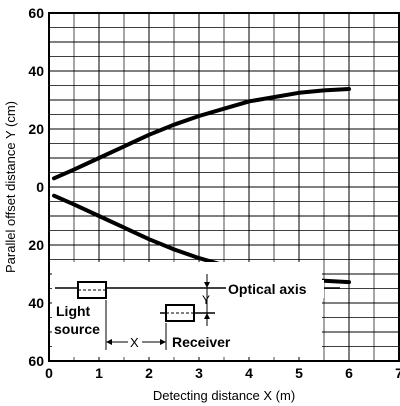 The image size is (400, 406). I want to click on y-arrow-bottom, so click(207, 316).